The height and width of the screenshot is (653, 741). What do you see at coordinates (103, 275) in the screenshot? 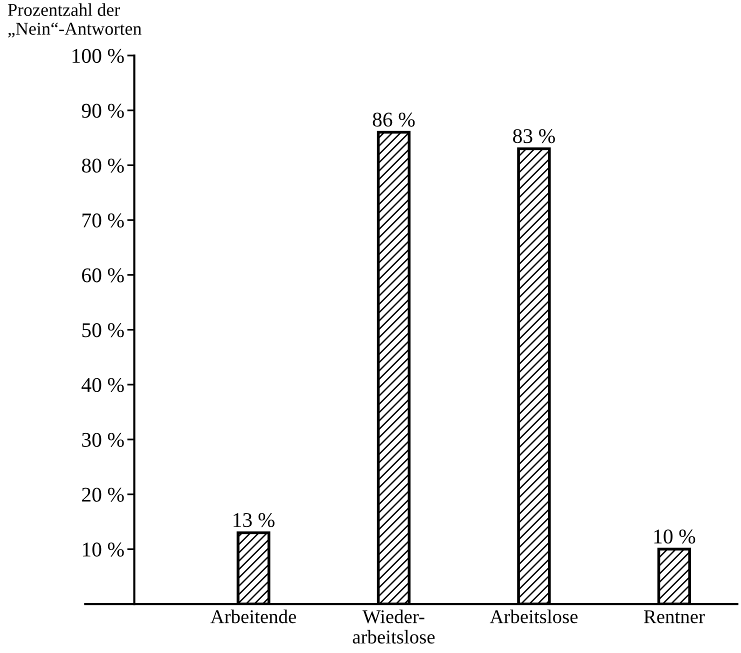
I see `y-tick-label: 60 %` at bounding box center [103, 275].